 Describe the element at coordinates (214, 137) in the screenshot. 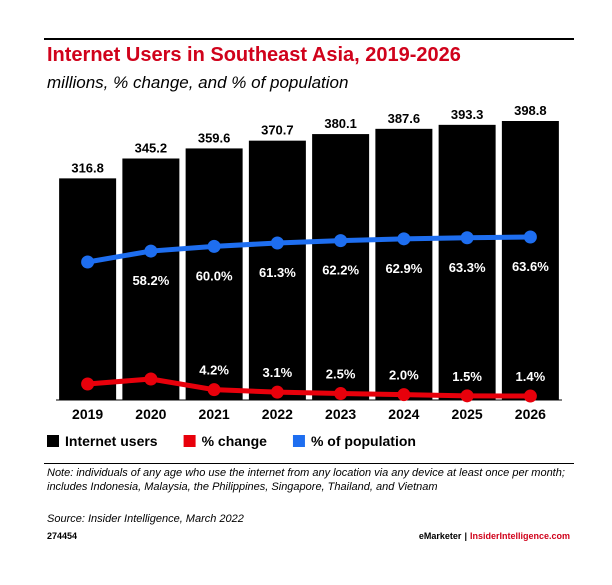

I see `bar-label-2021: 359.6` at that location.